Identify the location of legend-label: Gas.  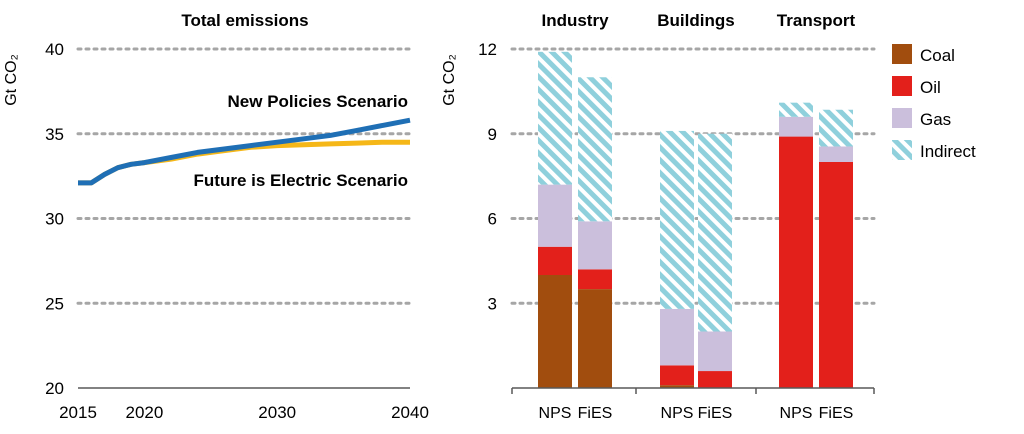
(935, 119).